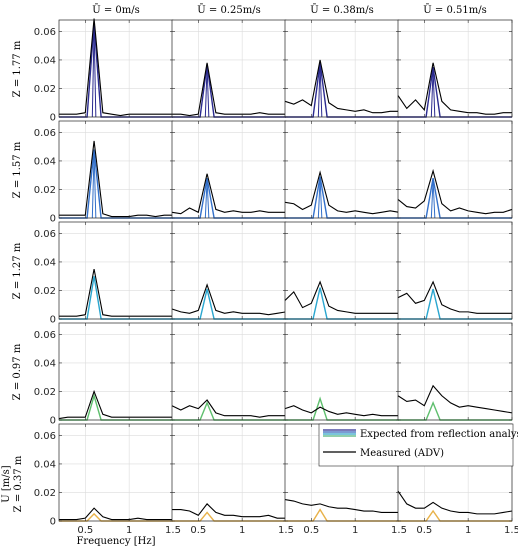  Describe the element at coordinates (104, 172) in the screenshot. I see `panel-r1-c0: 0 0.02 0.04 0.06` at that location.